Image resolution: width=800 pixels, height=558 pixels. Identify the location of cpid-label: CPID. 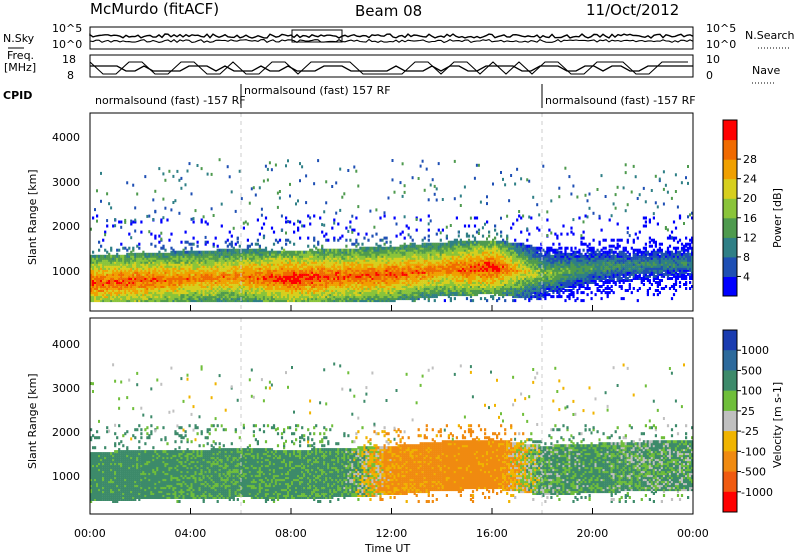
(17, 95).